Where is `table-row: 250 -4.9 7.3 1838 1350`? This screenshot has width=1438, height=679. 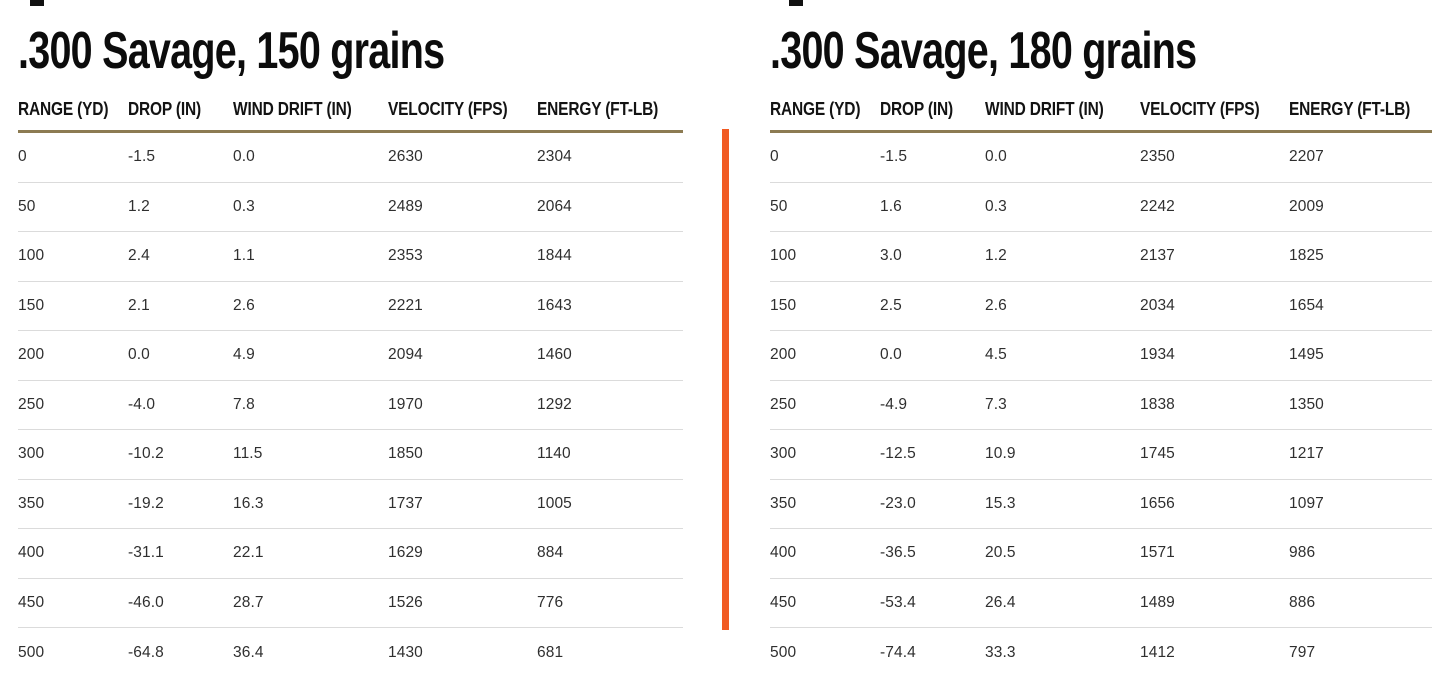 table-row: 250 -4.9 7.3 1838 1350 is located at coordinates (1101, 405).